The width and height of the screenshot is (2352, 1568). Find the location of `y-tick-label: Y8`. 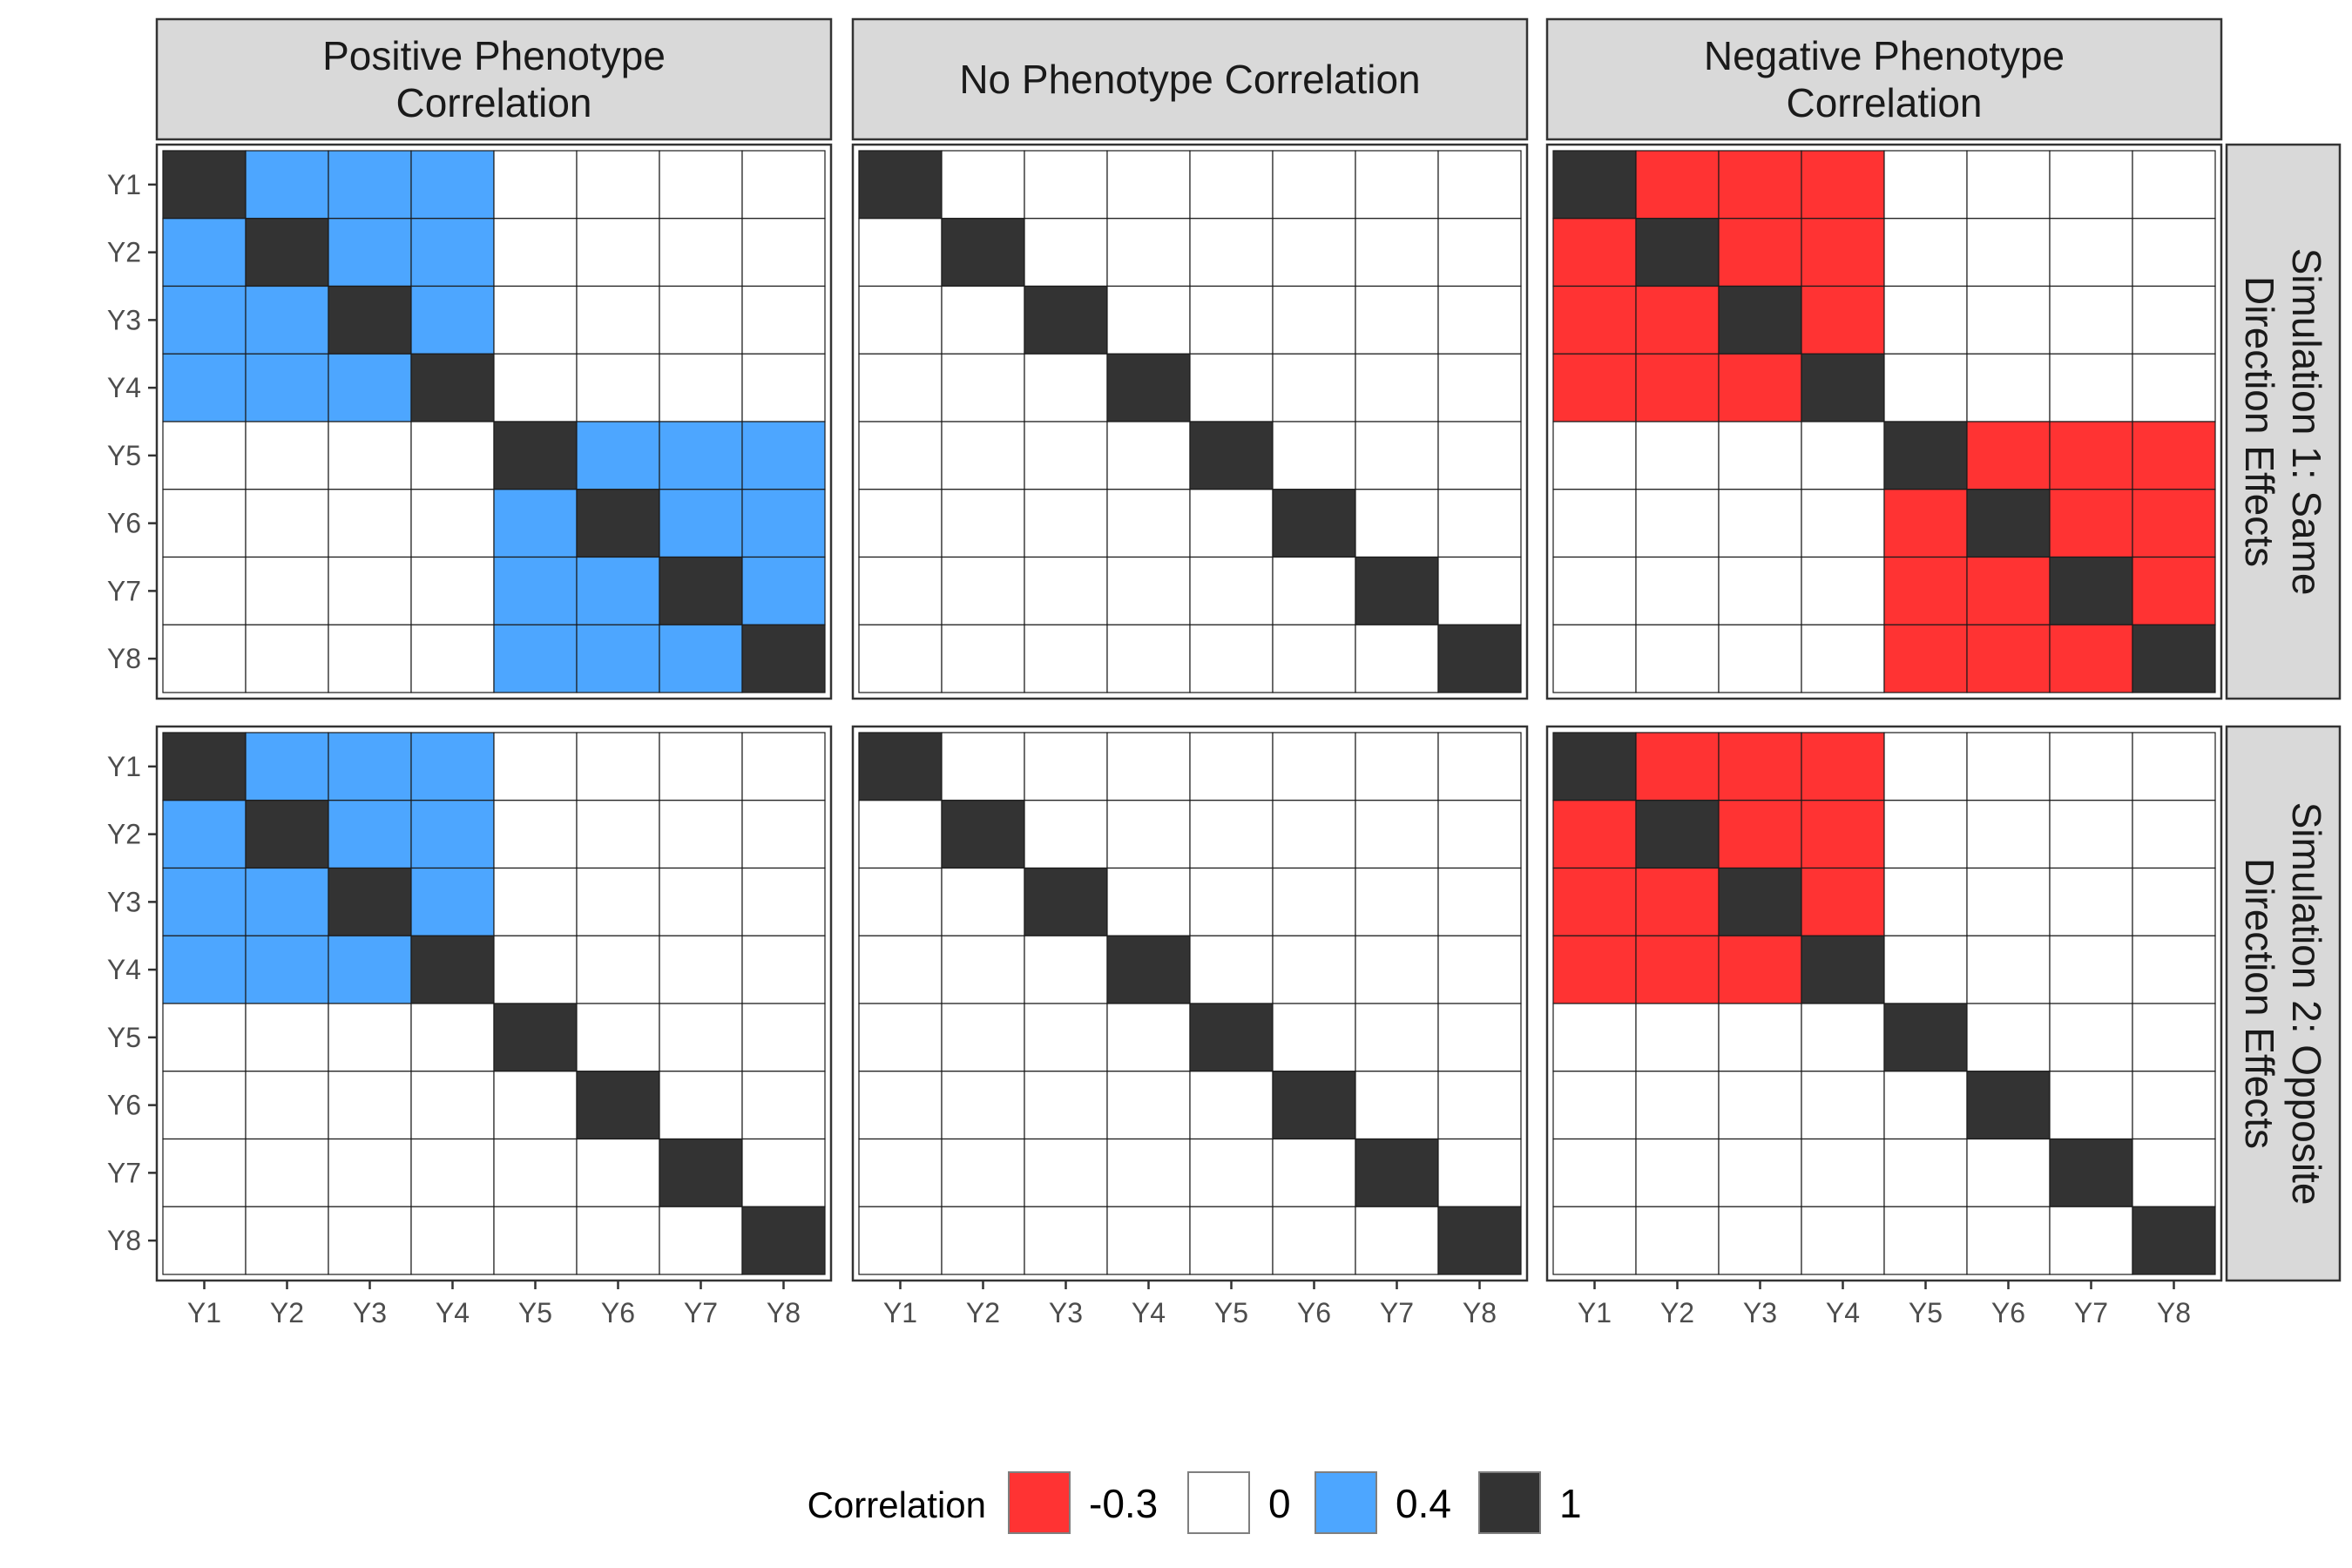

y-tick-label: Y8 is located at coordinates (124, 1241).